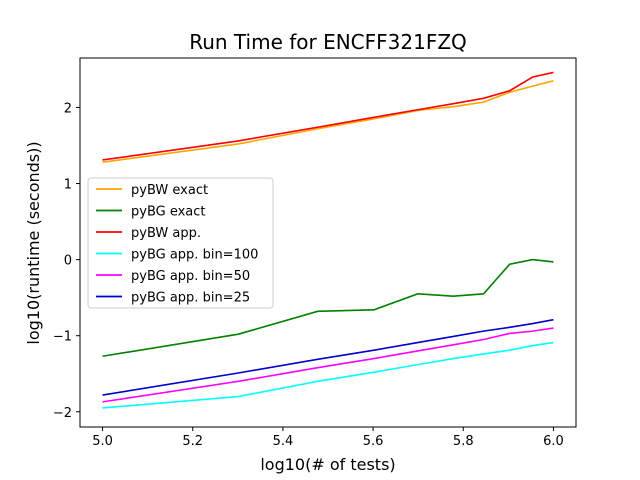  What do you see at coordinates (190, 276) in the screenshot?
I see `legend-label-4: pyBG app. bin=50` at bounding box center [190, 276].